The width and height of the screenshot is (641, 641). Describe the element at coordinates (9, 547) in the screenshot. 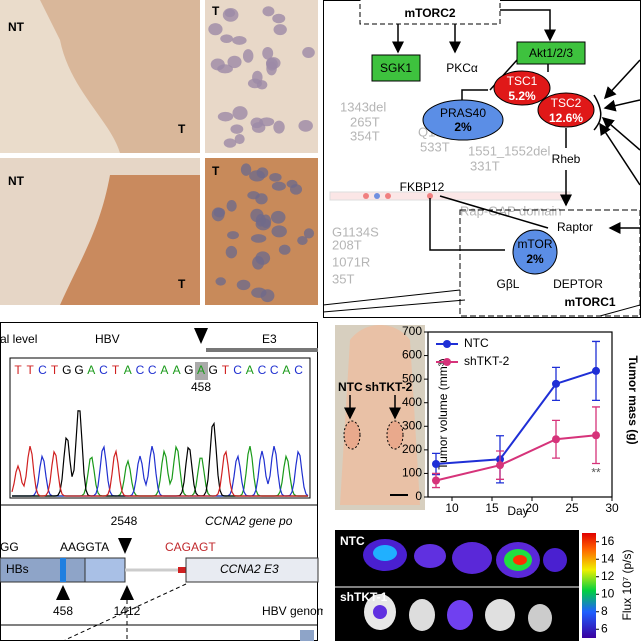

I see `sequence-label: GG` at that location.